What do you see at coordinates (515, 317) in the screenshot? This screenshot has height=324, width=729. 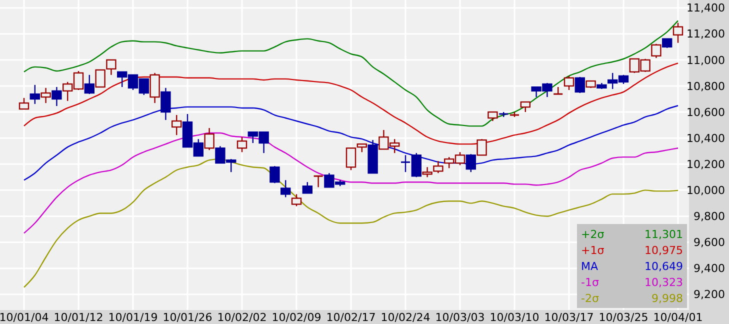 I see `x-tick-label: 10/03/10` at bounding box center [515, 317].